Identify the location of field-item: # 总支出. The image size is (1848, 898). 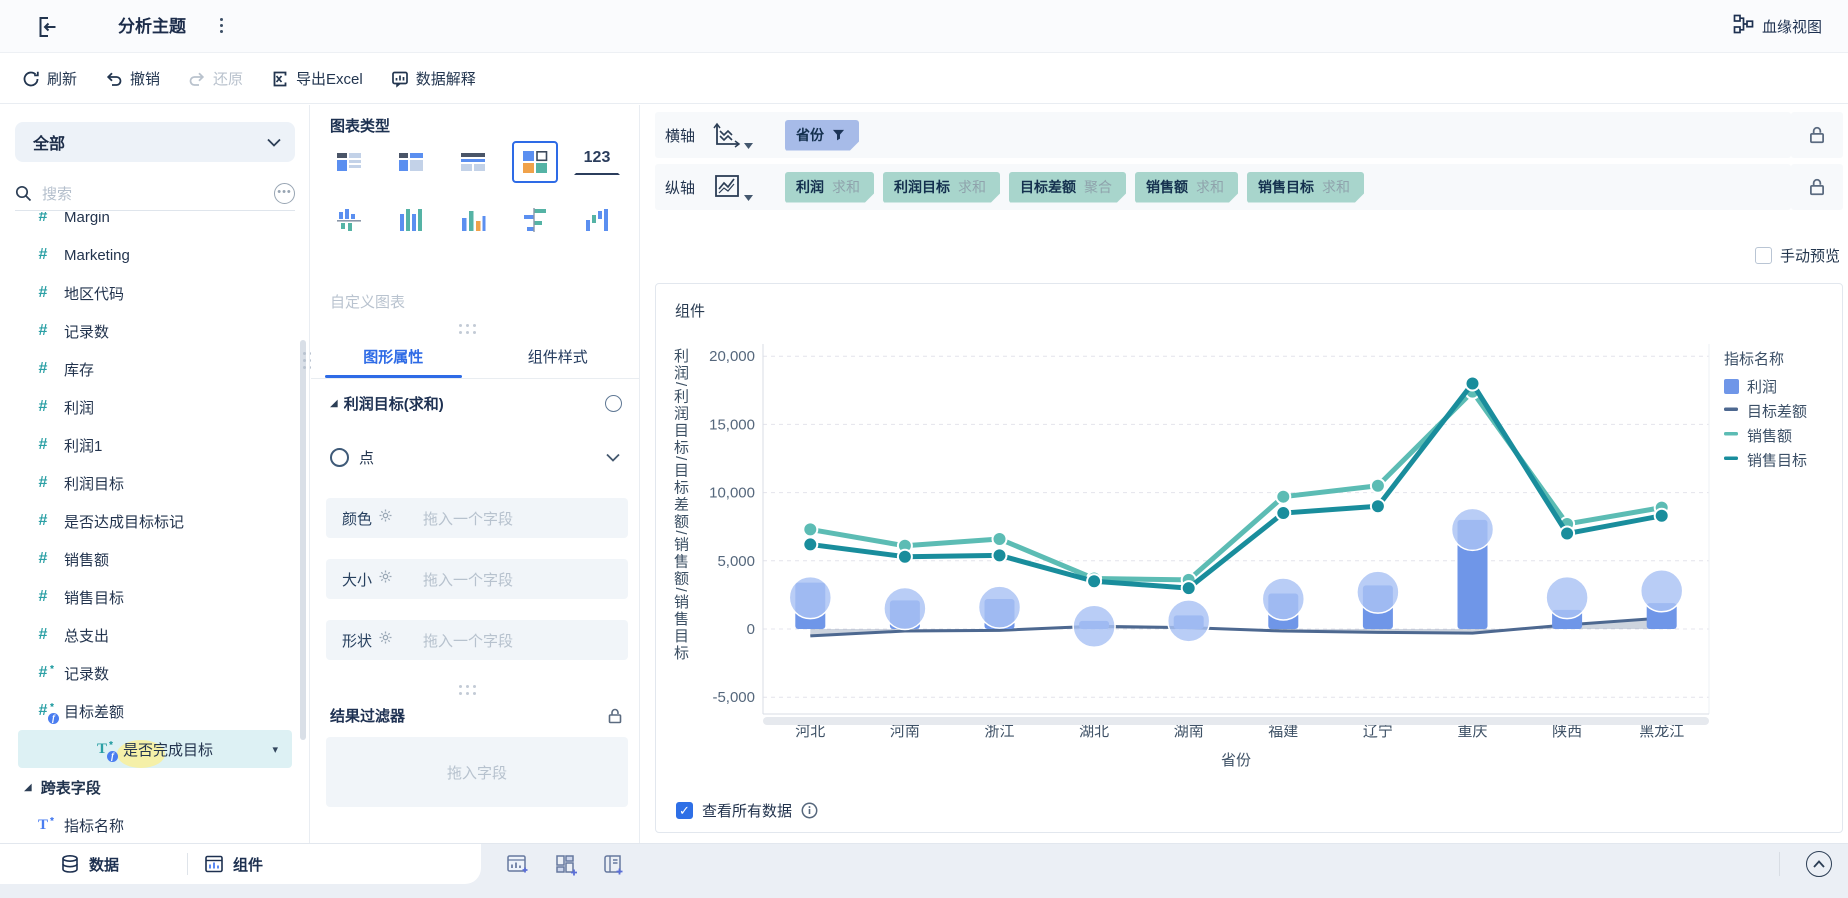
(155, 635).